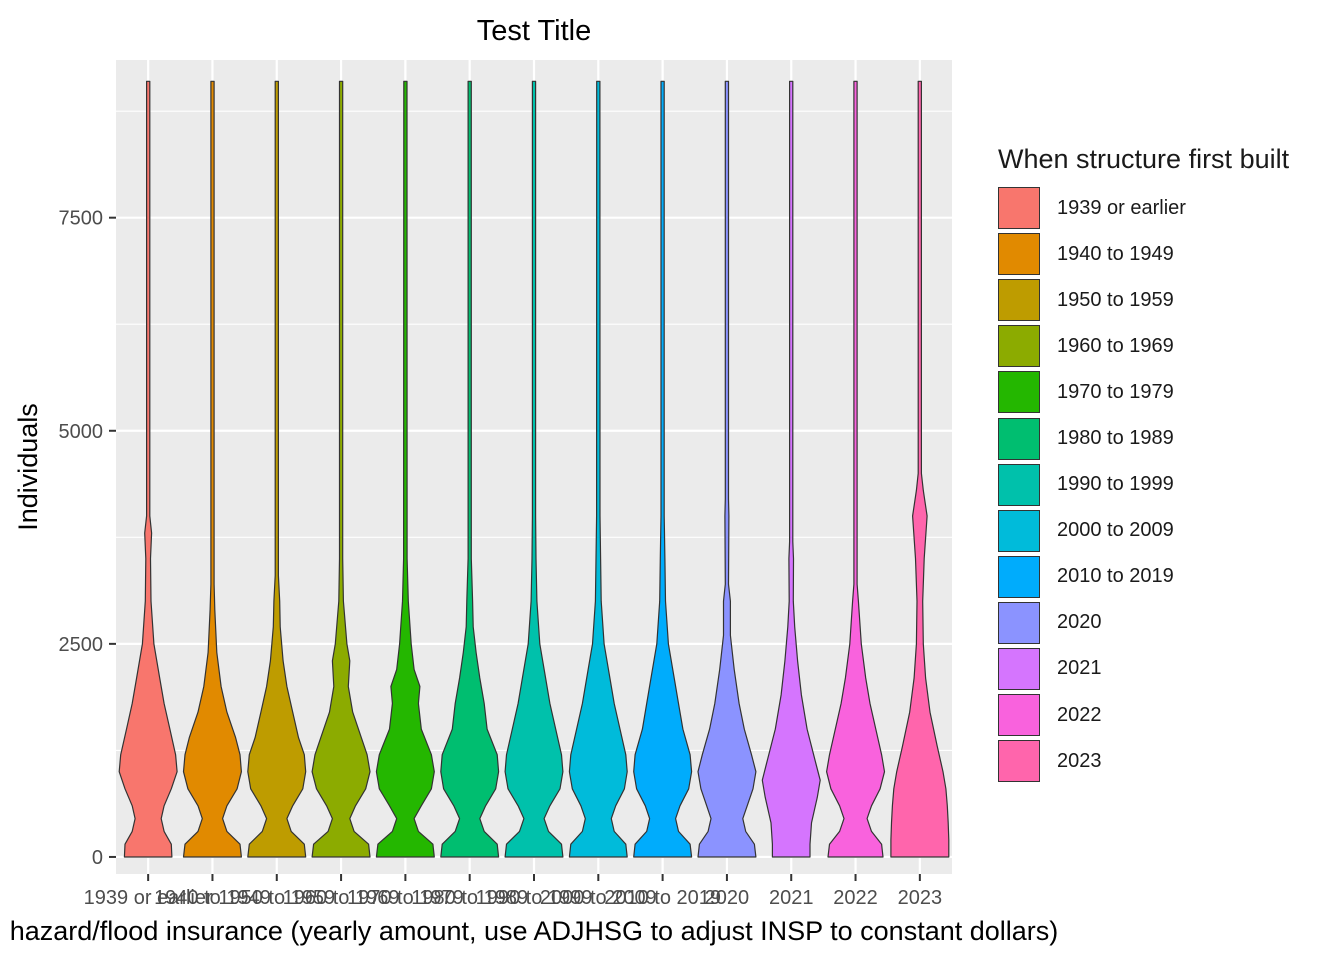 The height and width of the screenshot is (960, 1344). Describe the element at coordinates (469, 898) in the screenshot. I see `x-tick-label: 1980 to 1989` at that location.